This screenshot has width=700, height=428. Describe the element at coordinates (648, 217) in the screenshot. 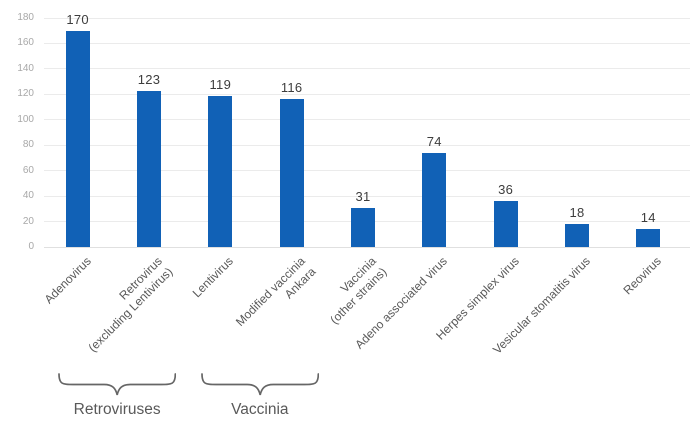

I see `bar-value-label-reovirus: 14` at that location.